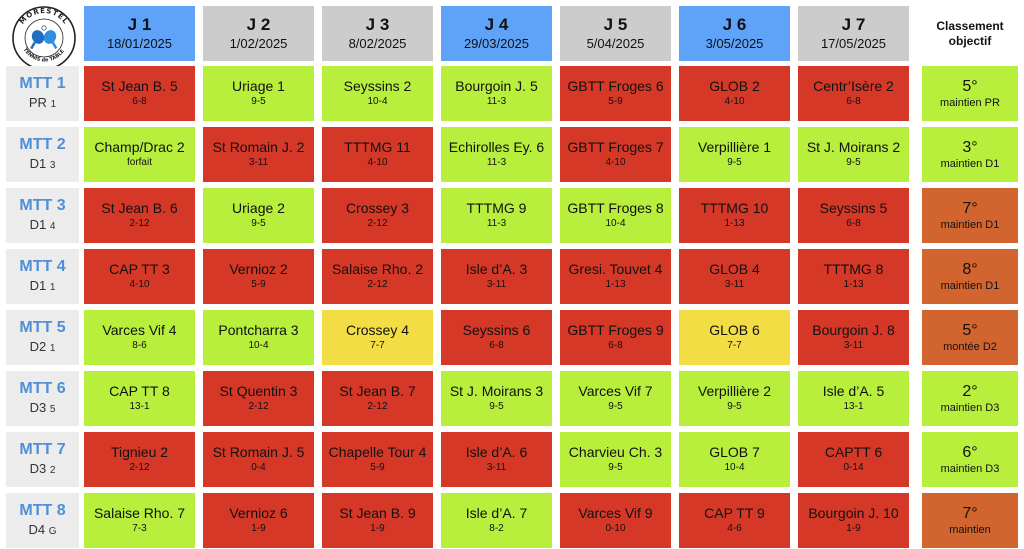 This screenshot has width=1024, height=549. I want to click on match-cell: CAPTT 6 0-14, so click(853, 459).